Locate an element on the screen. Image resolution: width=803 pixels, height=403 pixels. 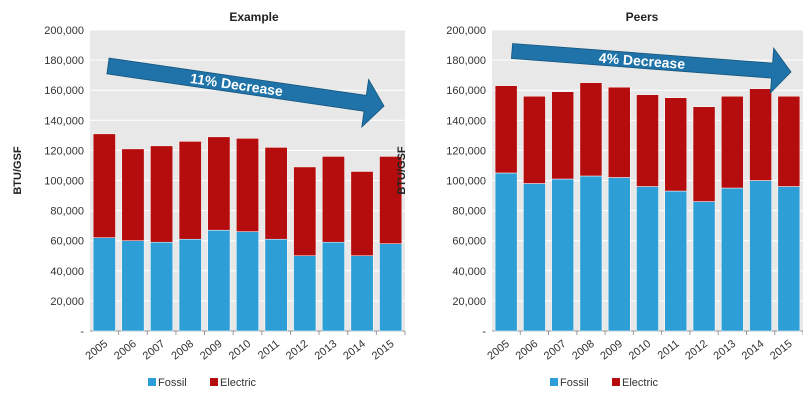
x-tick-label: 2012 is located at coordinates (696, 350).